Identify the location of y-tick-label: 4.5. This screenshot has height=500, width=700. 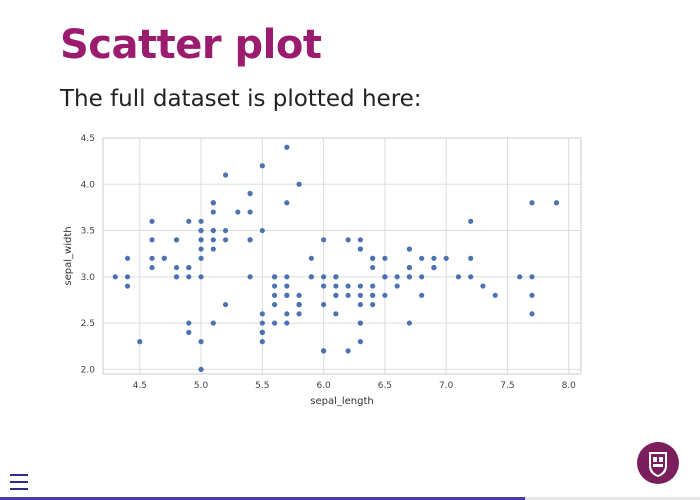
(88, 139).